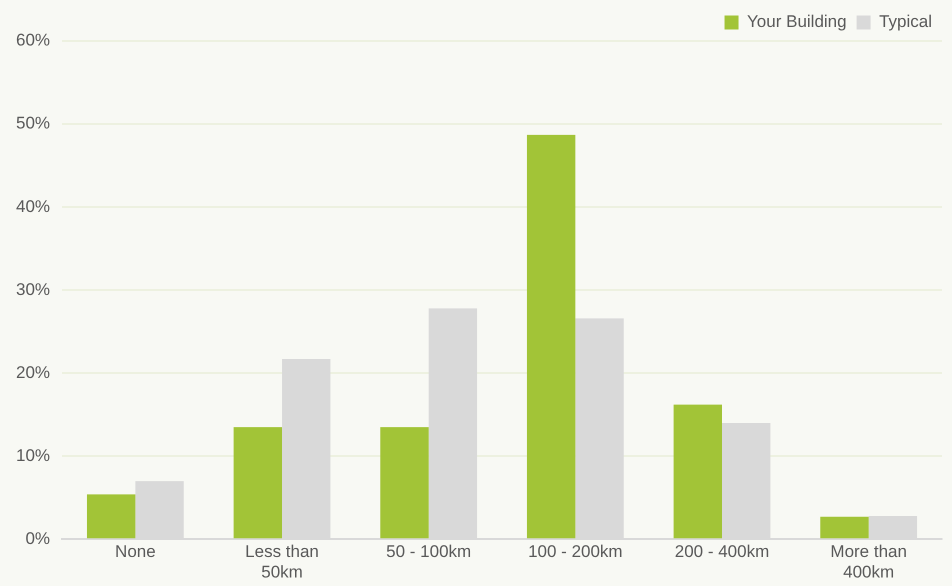 The width and height of the screenshot is (952, 586). I want to click on y-tick-label: 20%, so click(33, 372).